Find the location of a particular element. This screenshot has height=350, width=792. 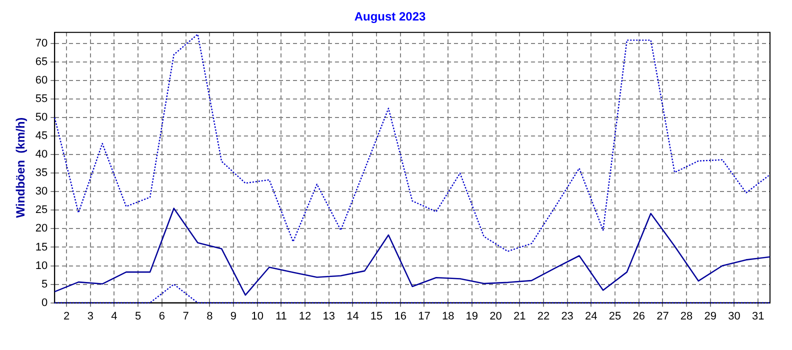

y-tick-label: 20 is located at coordinates (41, 228).